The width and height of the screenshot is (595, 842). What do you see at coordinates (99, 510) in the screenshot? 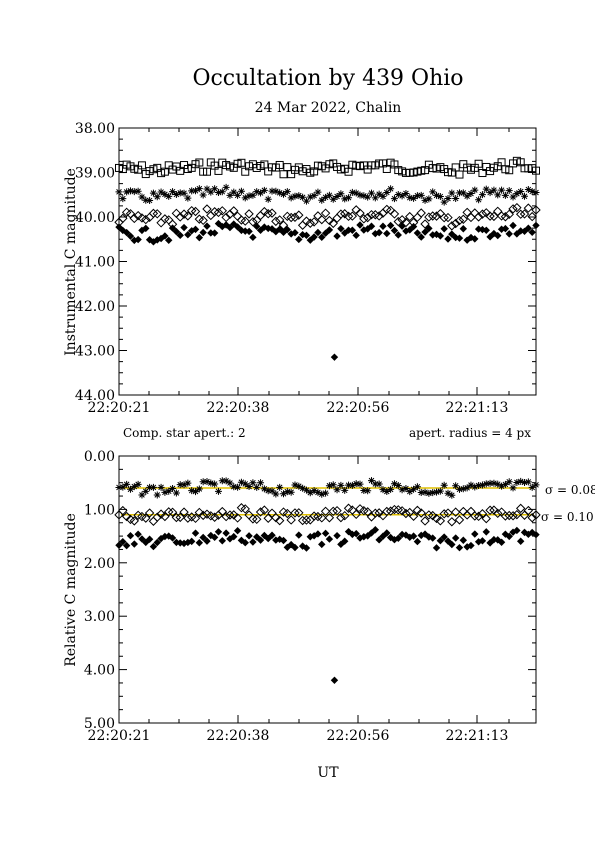
I see `y-tick-label: 1.00` at bounding box center [99, 510].